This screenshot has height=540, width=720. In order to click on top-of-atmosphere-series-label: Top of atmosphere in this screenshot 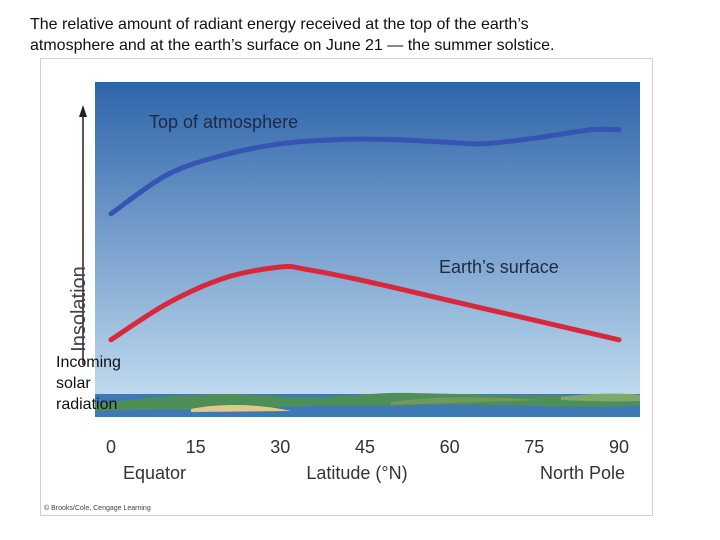, I will do `click(223, 122)`.